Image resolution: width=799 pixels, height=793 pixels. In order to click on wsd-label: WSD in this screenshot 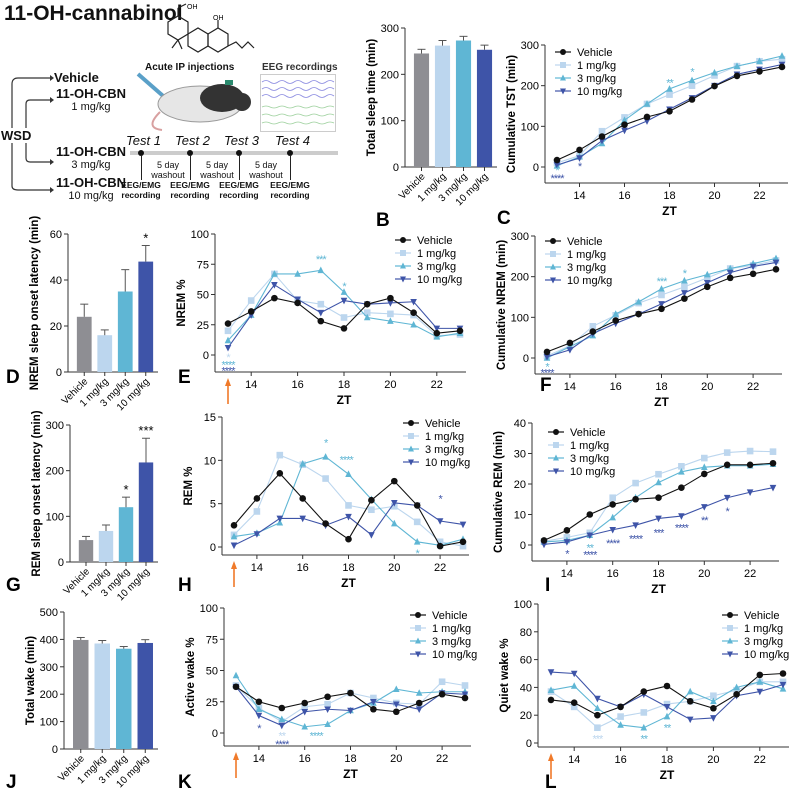, I will do `click(16, 135)`.